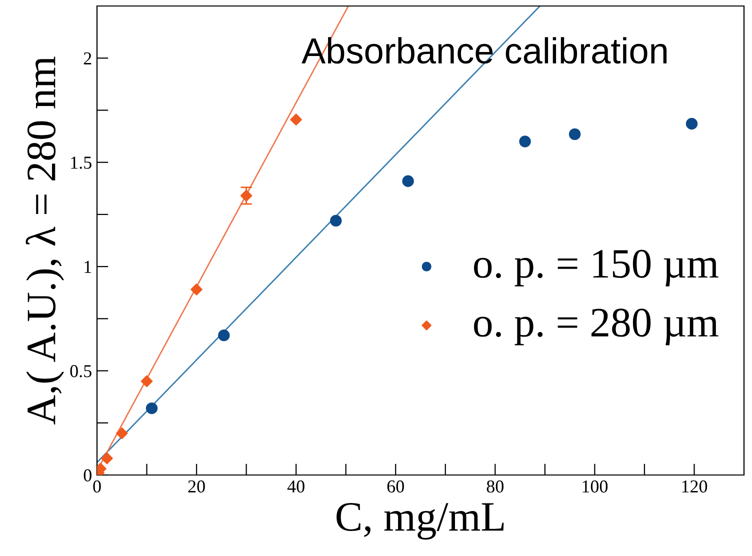 This screenshot has width=752, height=556. What do you see at coordinates (495, 486) in the screenshot?
I see `x-tick-label: 80` at bounding box center [495, 486].